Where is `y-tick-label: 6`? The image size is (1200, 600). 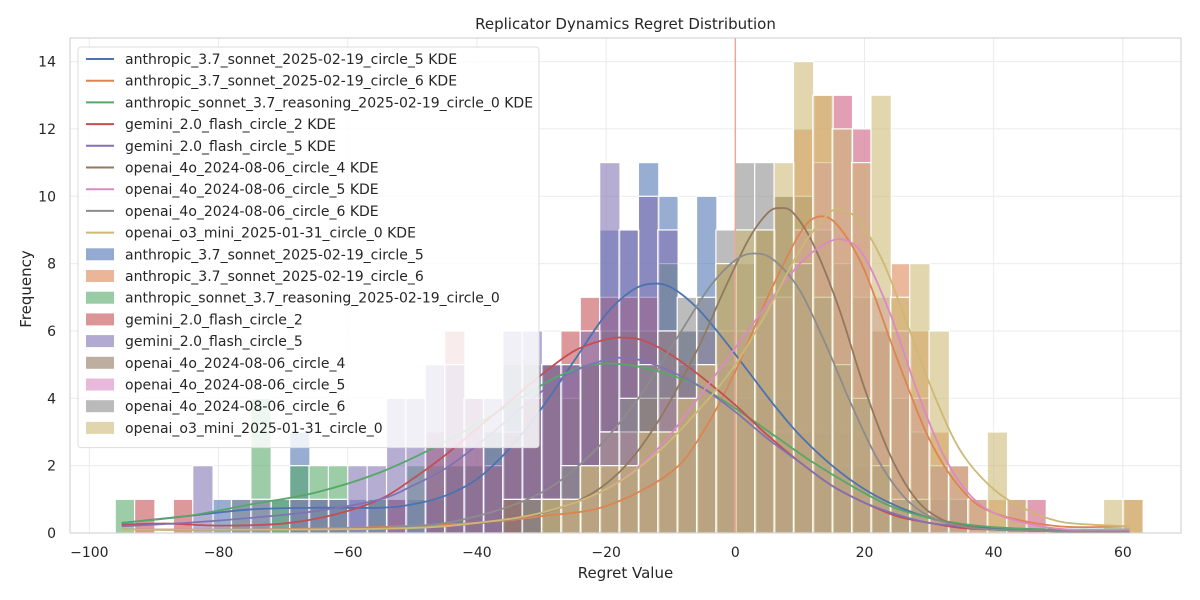 y-tick-label: 6 is located at coordinates (51, 332).